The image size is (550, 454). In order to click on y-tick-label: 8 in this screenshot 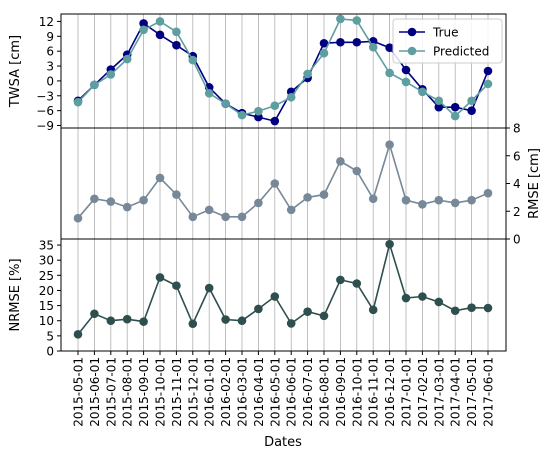, I will do `click(517, 129)`.